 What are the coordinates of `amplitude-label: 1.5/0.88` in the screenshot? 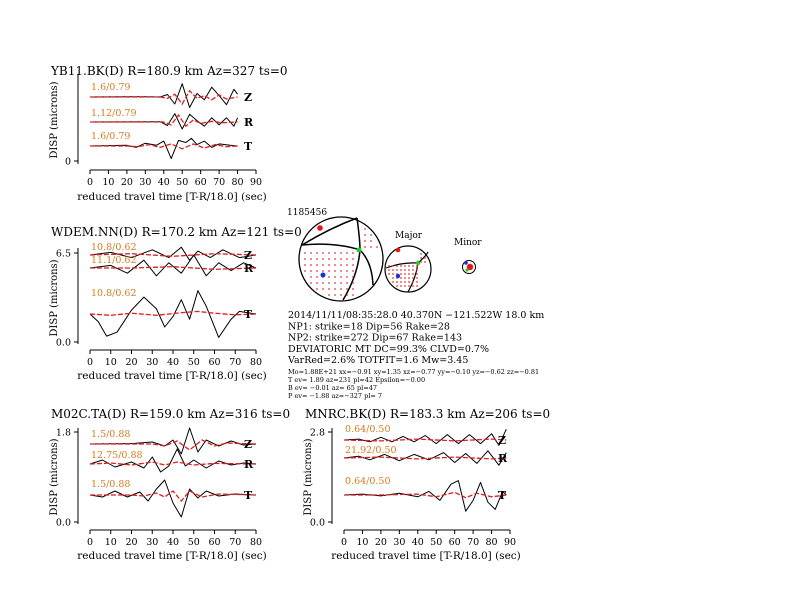 It's located at (110, 434).